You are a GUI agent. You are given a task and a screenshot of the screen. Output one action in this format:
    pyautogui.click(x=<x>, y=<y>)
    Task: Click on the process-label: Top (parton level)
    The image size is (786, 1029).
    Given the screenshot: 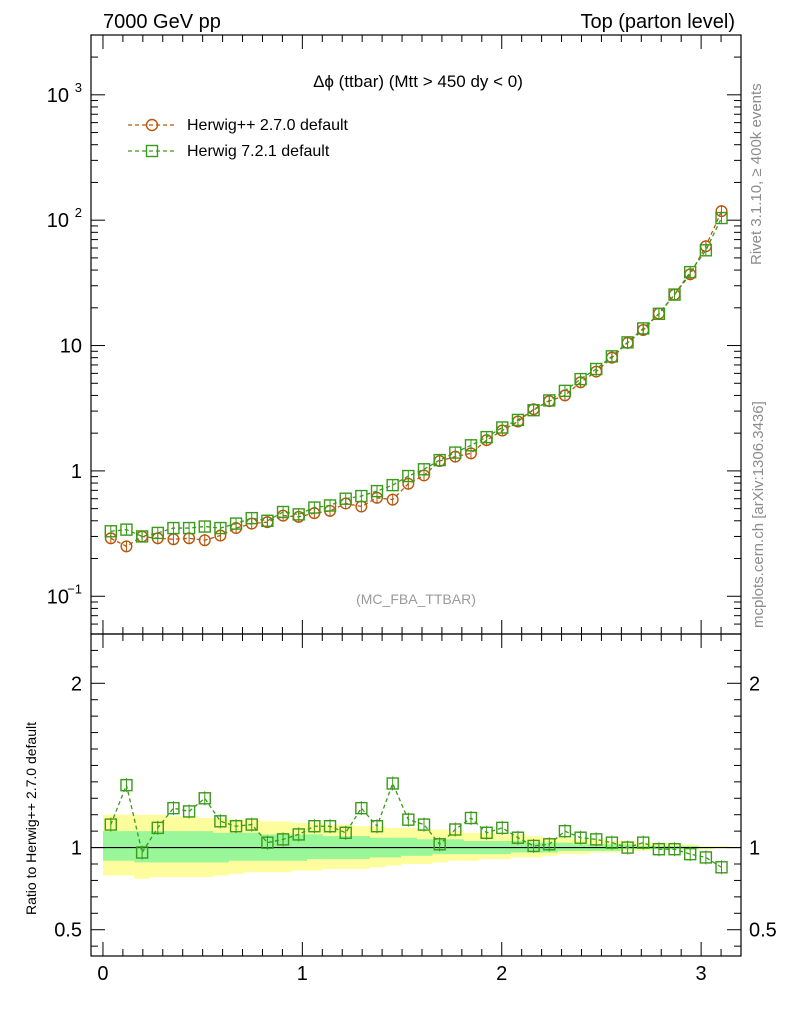 What is the action you would take?
    pyautogui.click(x=657, y=22)
    